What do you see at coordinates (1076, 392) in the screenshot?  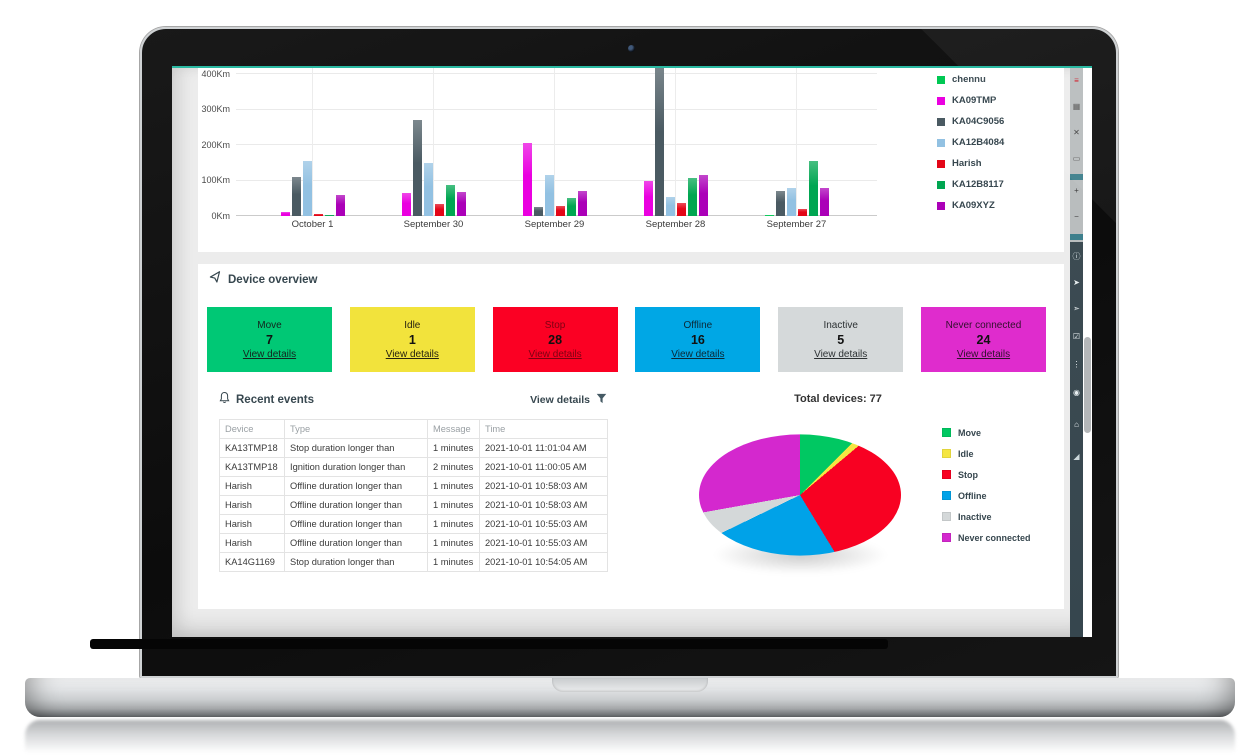 I see `pin-icon: ◉` at bounding box center [1076, 392].